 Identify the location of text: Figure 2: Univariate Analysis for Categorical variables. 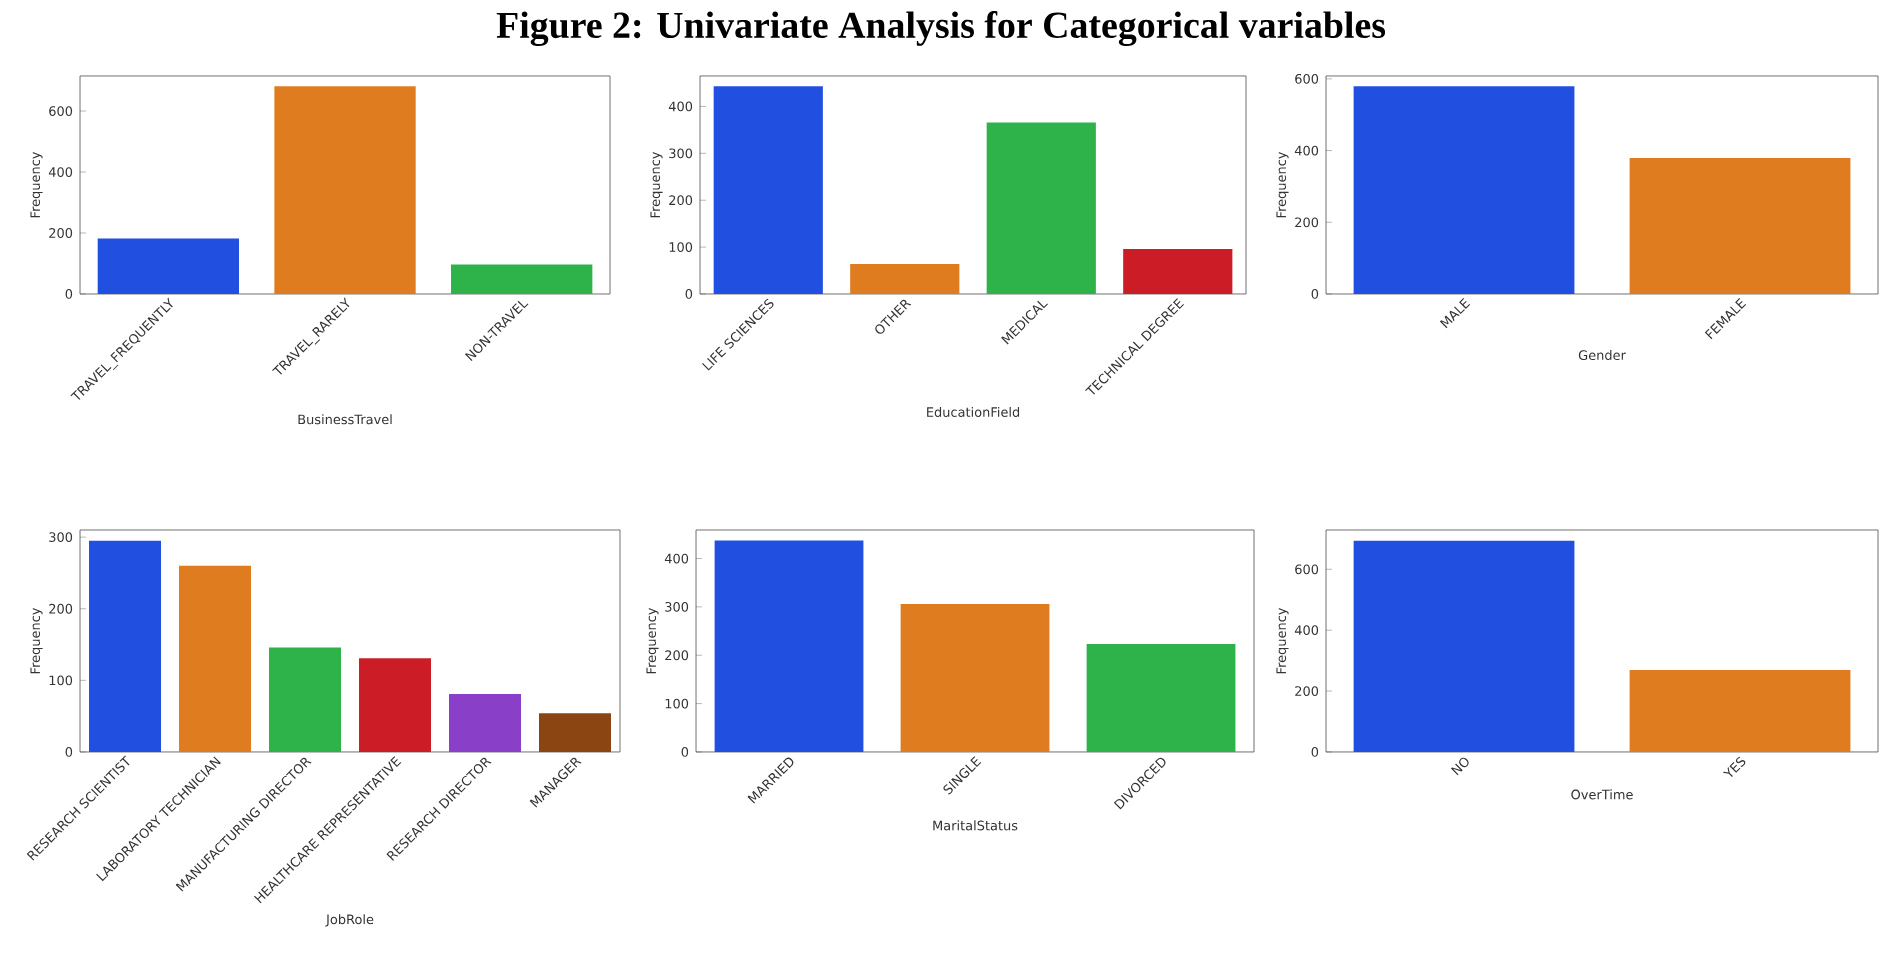
(941, 29).